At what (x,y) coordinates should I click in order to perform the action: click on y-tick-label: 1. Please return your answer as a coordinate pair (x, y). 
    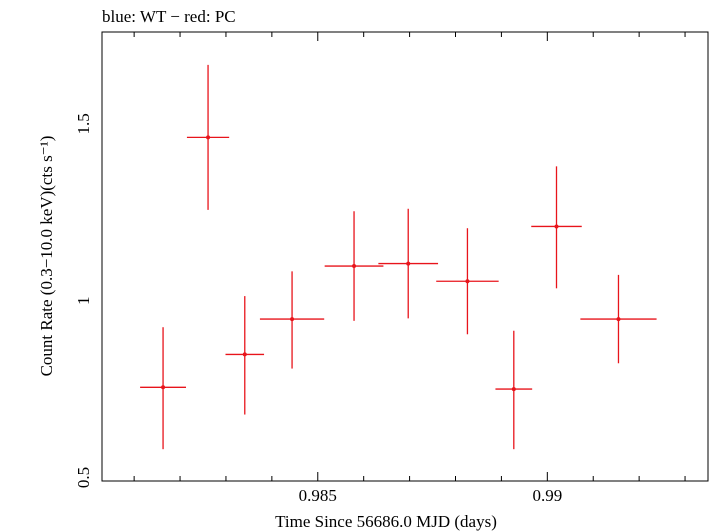
    Looking at the image, I should click on (83, 300).